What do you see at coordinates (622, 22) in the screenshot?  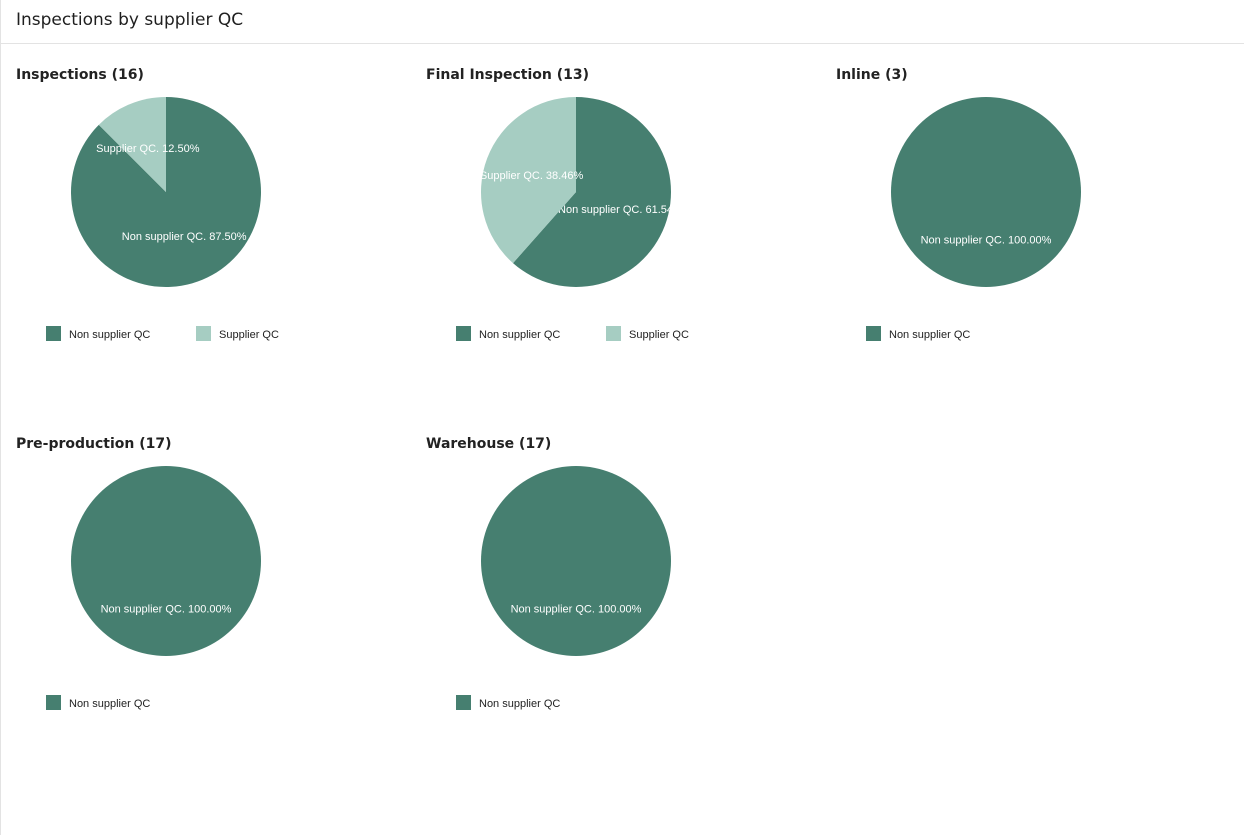 I see `panel-header: Inspections by supplier QC` at bounding box center [622, 22].